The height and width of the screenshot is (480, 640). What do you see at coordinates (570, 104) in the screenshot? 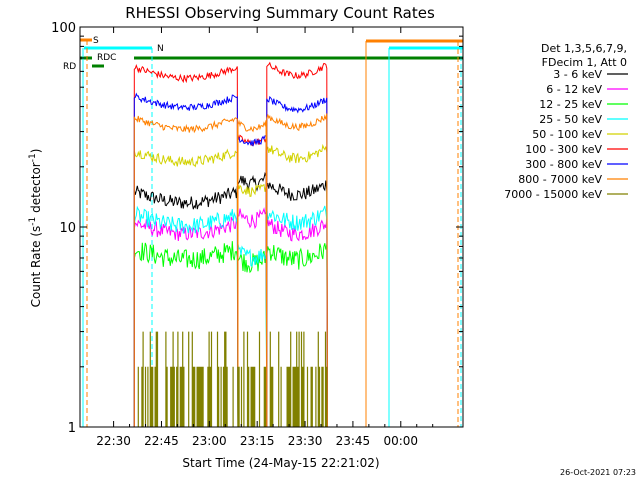
I see `legend-entry-label: 12 - 25 keV` at bounding box center [570, 104].